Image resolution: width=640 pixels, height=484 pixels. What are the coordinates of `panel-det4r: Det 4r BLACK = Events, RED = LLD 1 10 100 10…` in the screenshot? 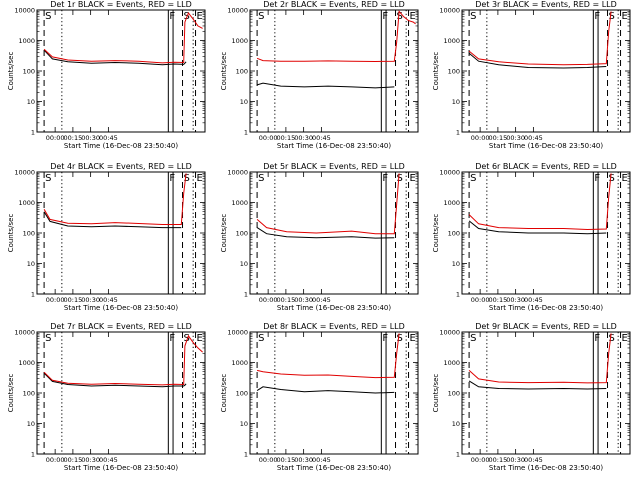 It's located at (106, 237).